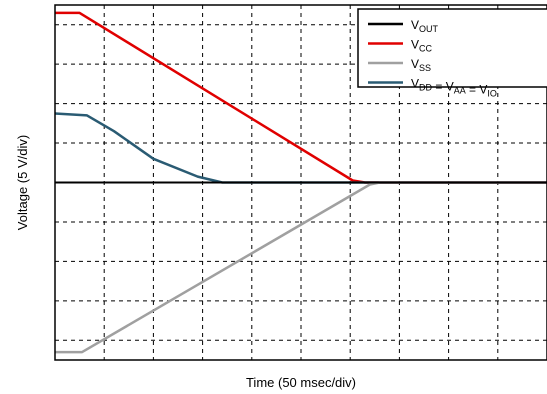 The image size is (547, 394). Describe the element at coordinates (452, 48) in the screenshot. I see `legend-box` at that location.